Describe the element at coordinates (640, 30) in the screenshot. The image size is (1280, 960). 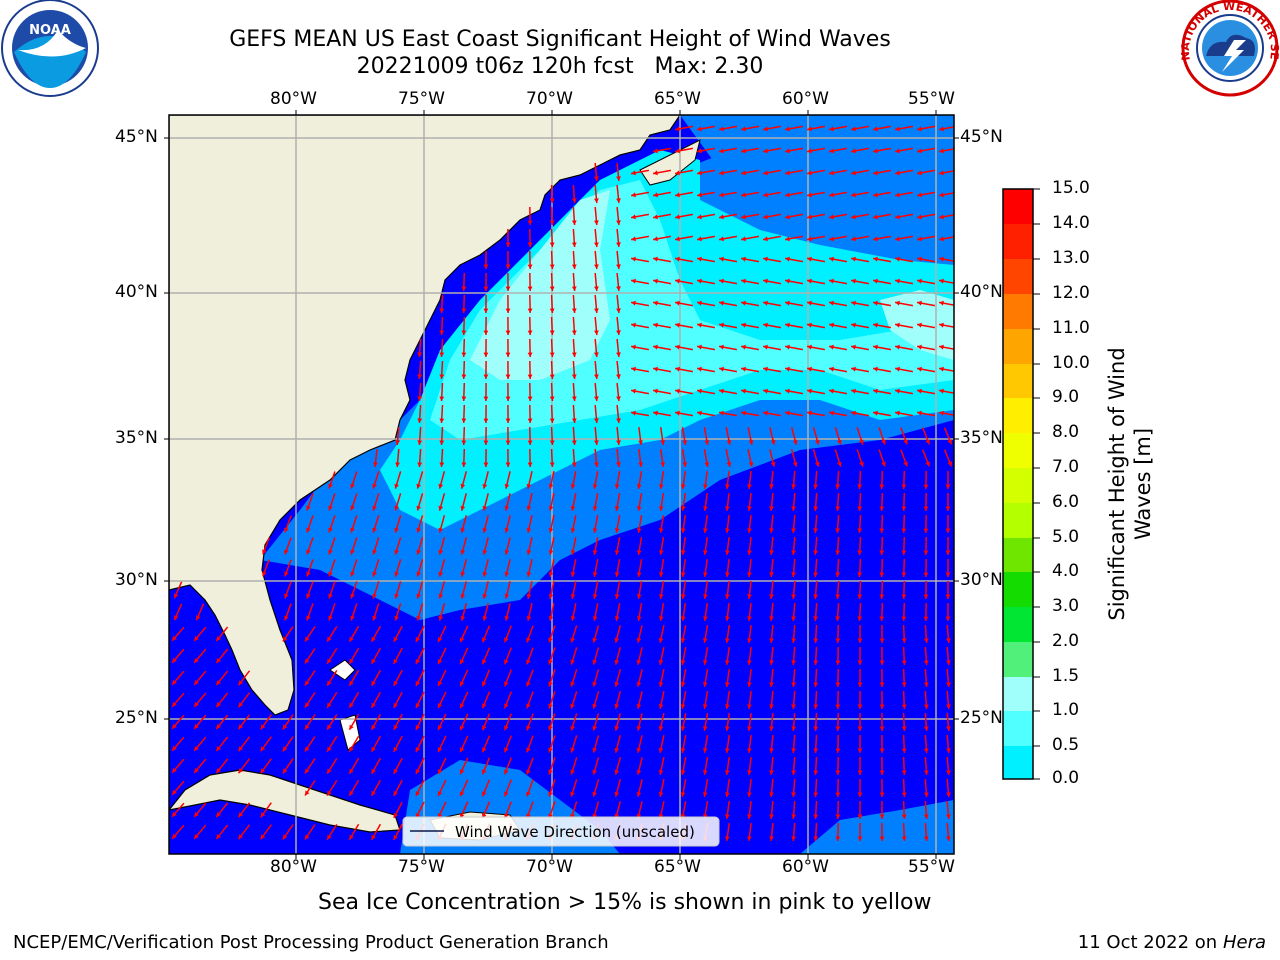
I see `nws-logo-text: NATIONAL WEATHER SERVICE` at that location.